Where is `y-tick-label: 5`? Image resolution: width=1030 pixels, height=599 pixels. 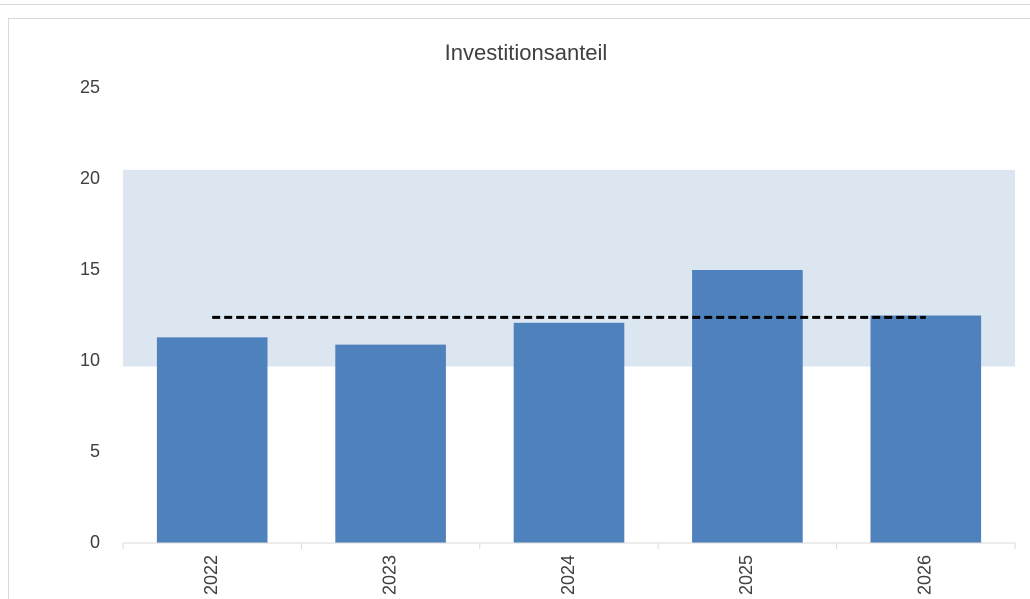 y-tick-label: 5 is located at coordinates (95, 451).